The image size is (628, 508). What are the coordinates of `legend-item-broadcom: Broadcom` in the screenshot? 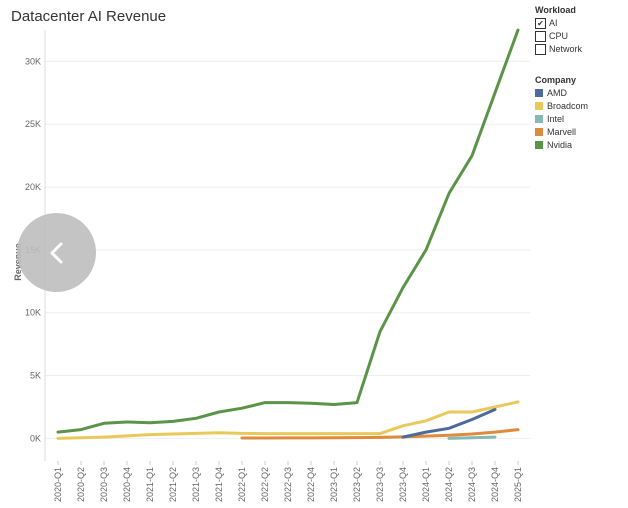 It's located at (561, 106).